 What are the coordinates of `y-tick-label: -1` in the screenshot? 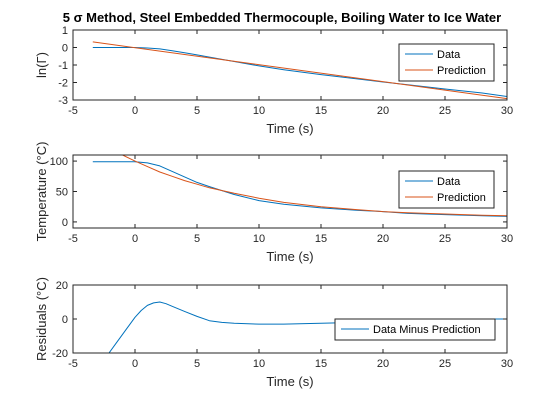 It's located at (63, 66).